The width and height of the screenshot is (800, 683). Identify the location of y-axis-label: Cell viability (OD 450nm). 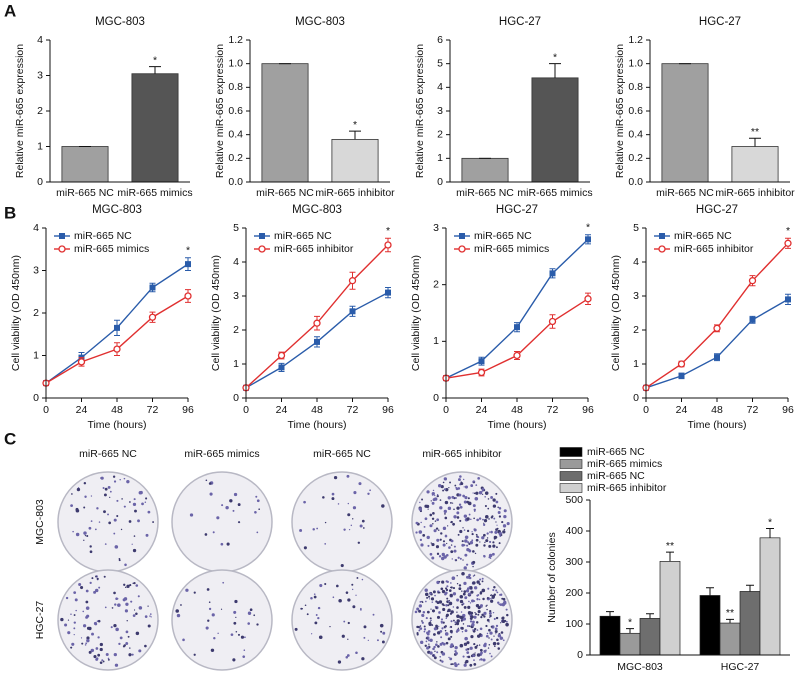
(616, 313).